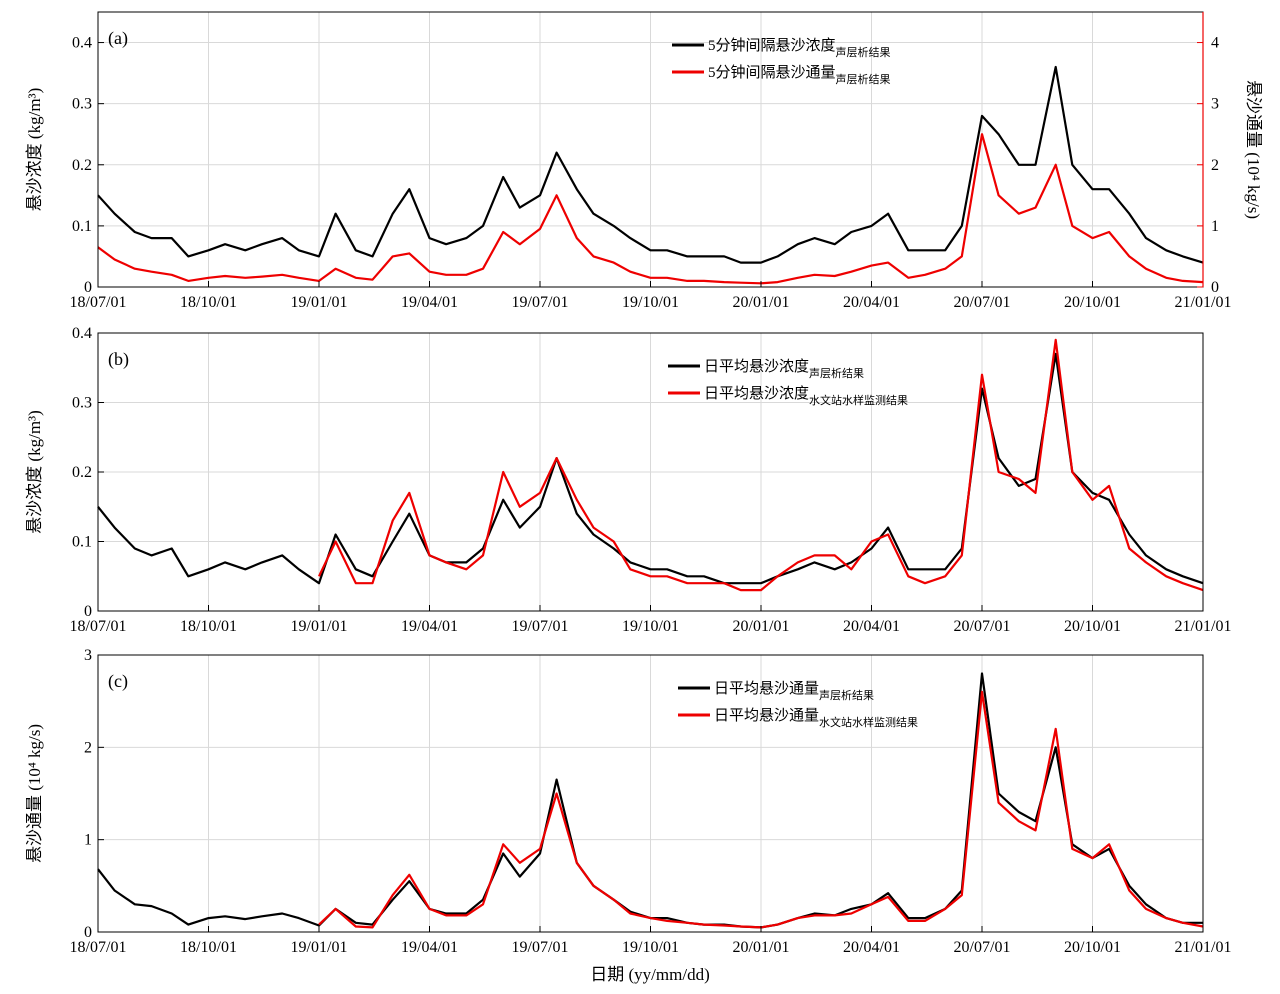 The width and height of the screenshot is (1280, 994). Describe the element at coordinates (1215, 165) in the screenshot. I see `y-tick-label-right: 2` at that location.